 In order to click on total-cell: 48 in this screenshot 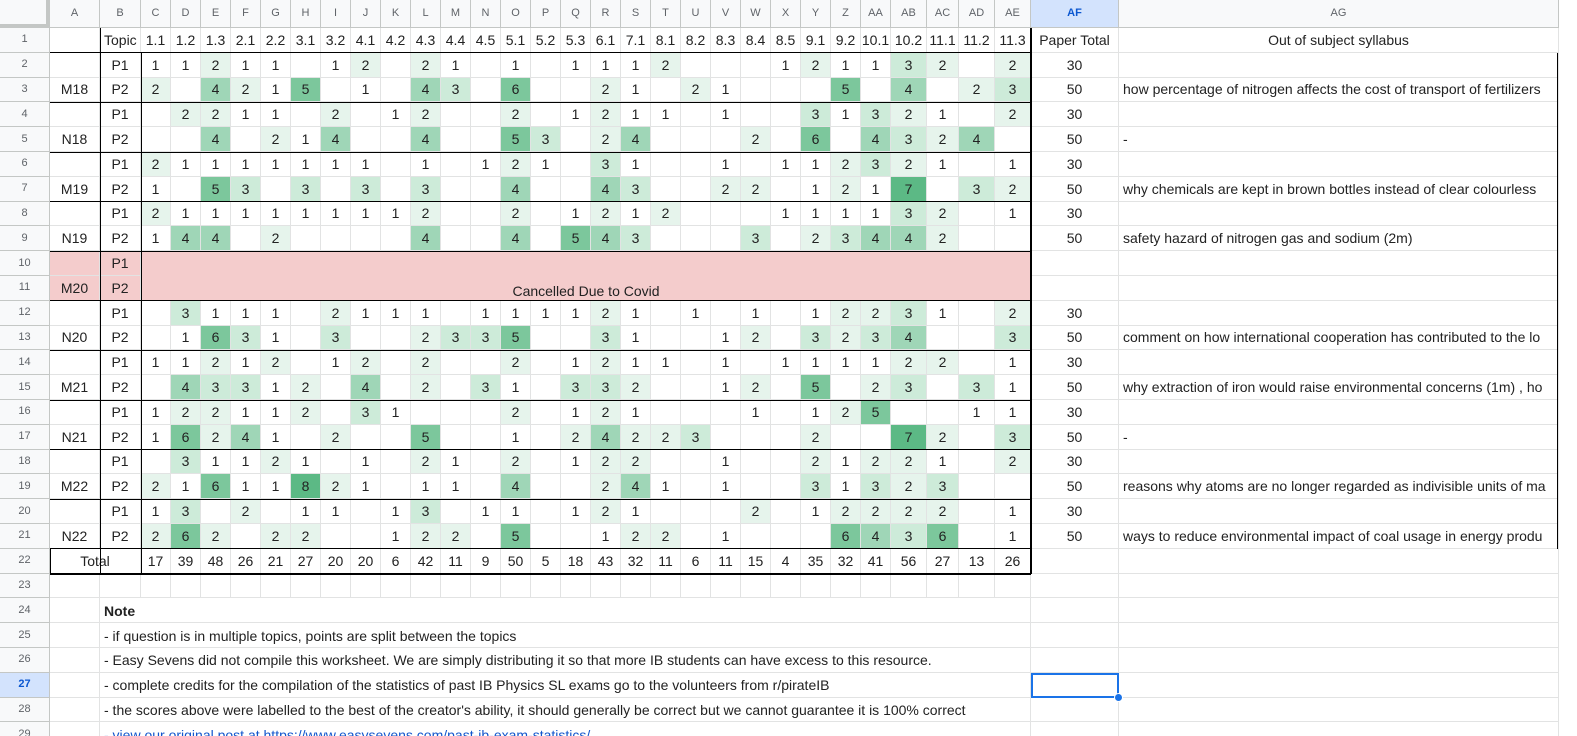, I will do `click(216, 561)`.